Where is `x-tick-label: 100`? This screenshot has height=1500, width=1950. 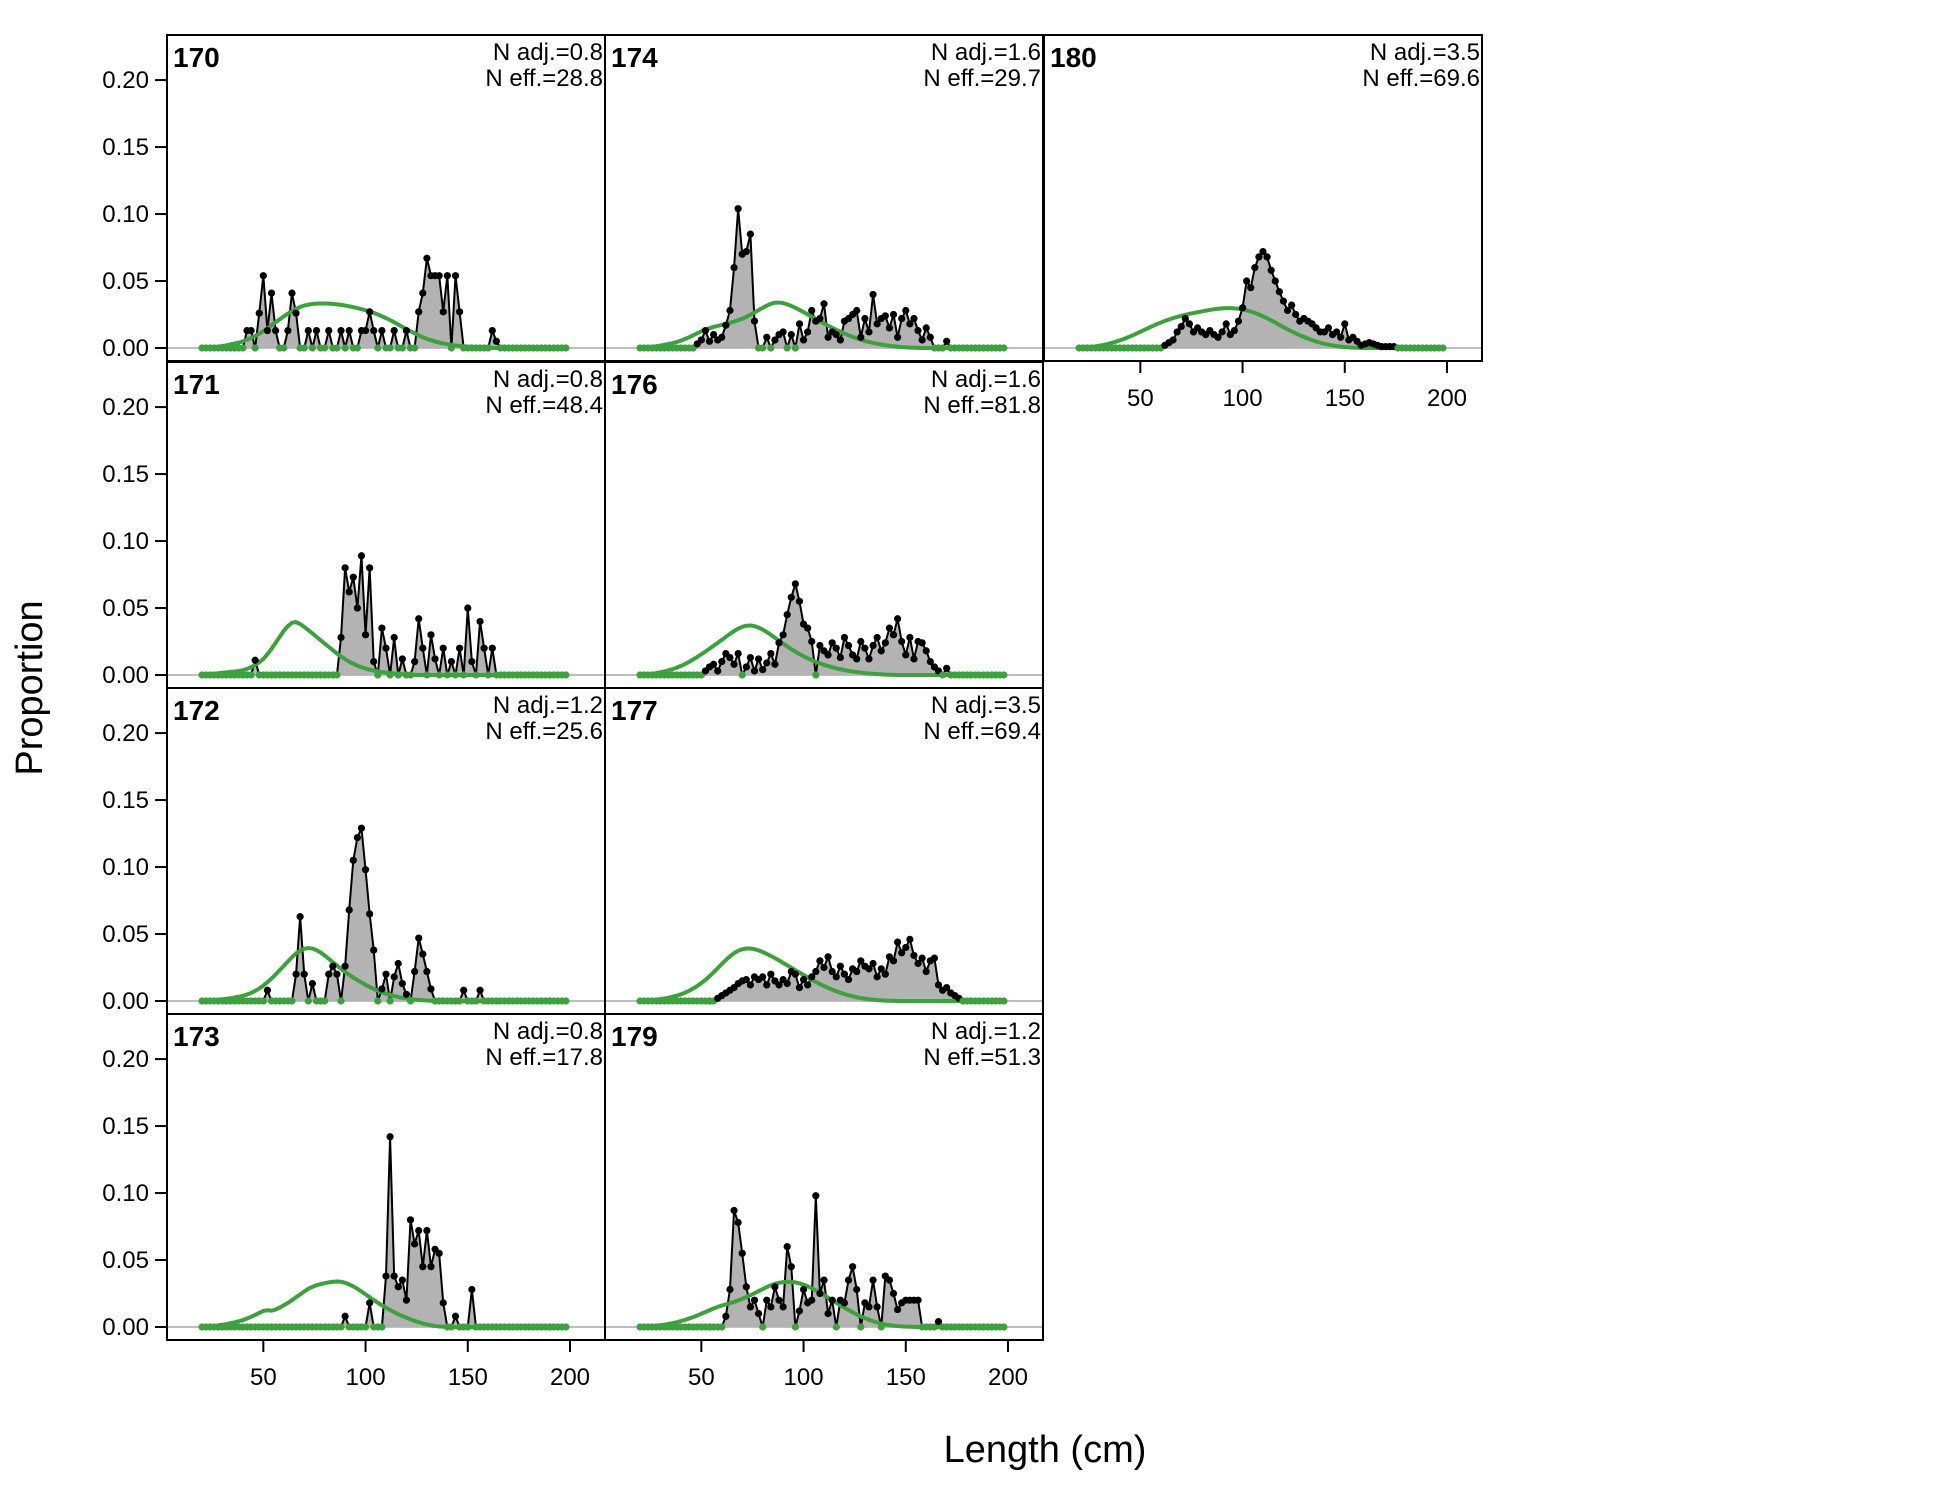 x-tick-label: 100 is located at coordinates (1243, 398).